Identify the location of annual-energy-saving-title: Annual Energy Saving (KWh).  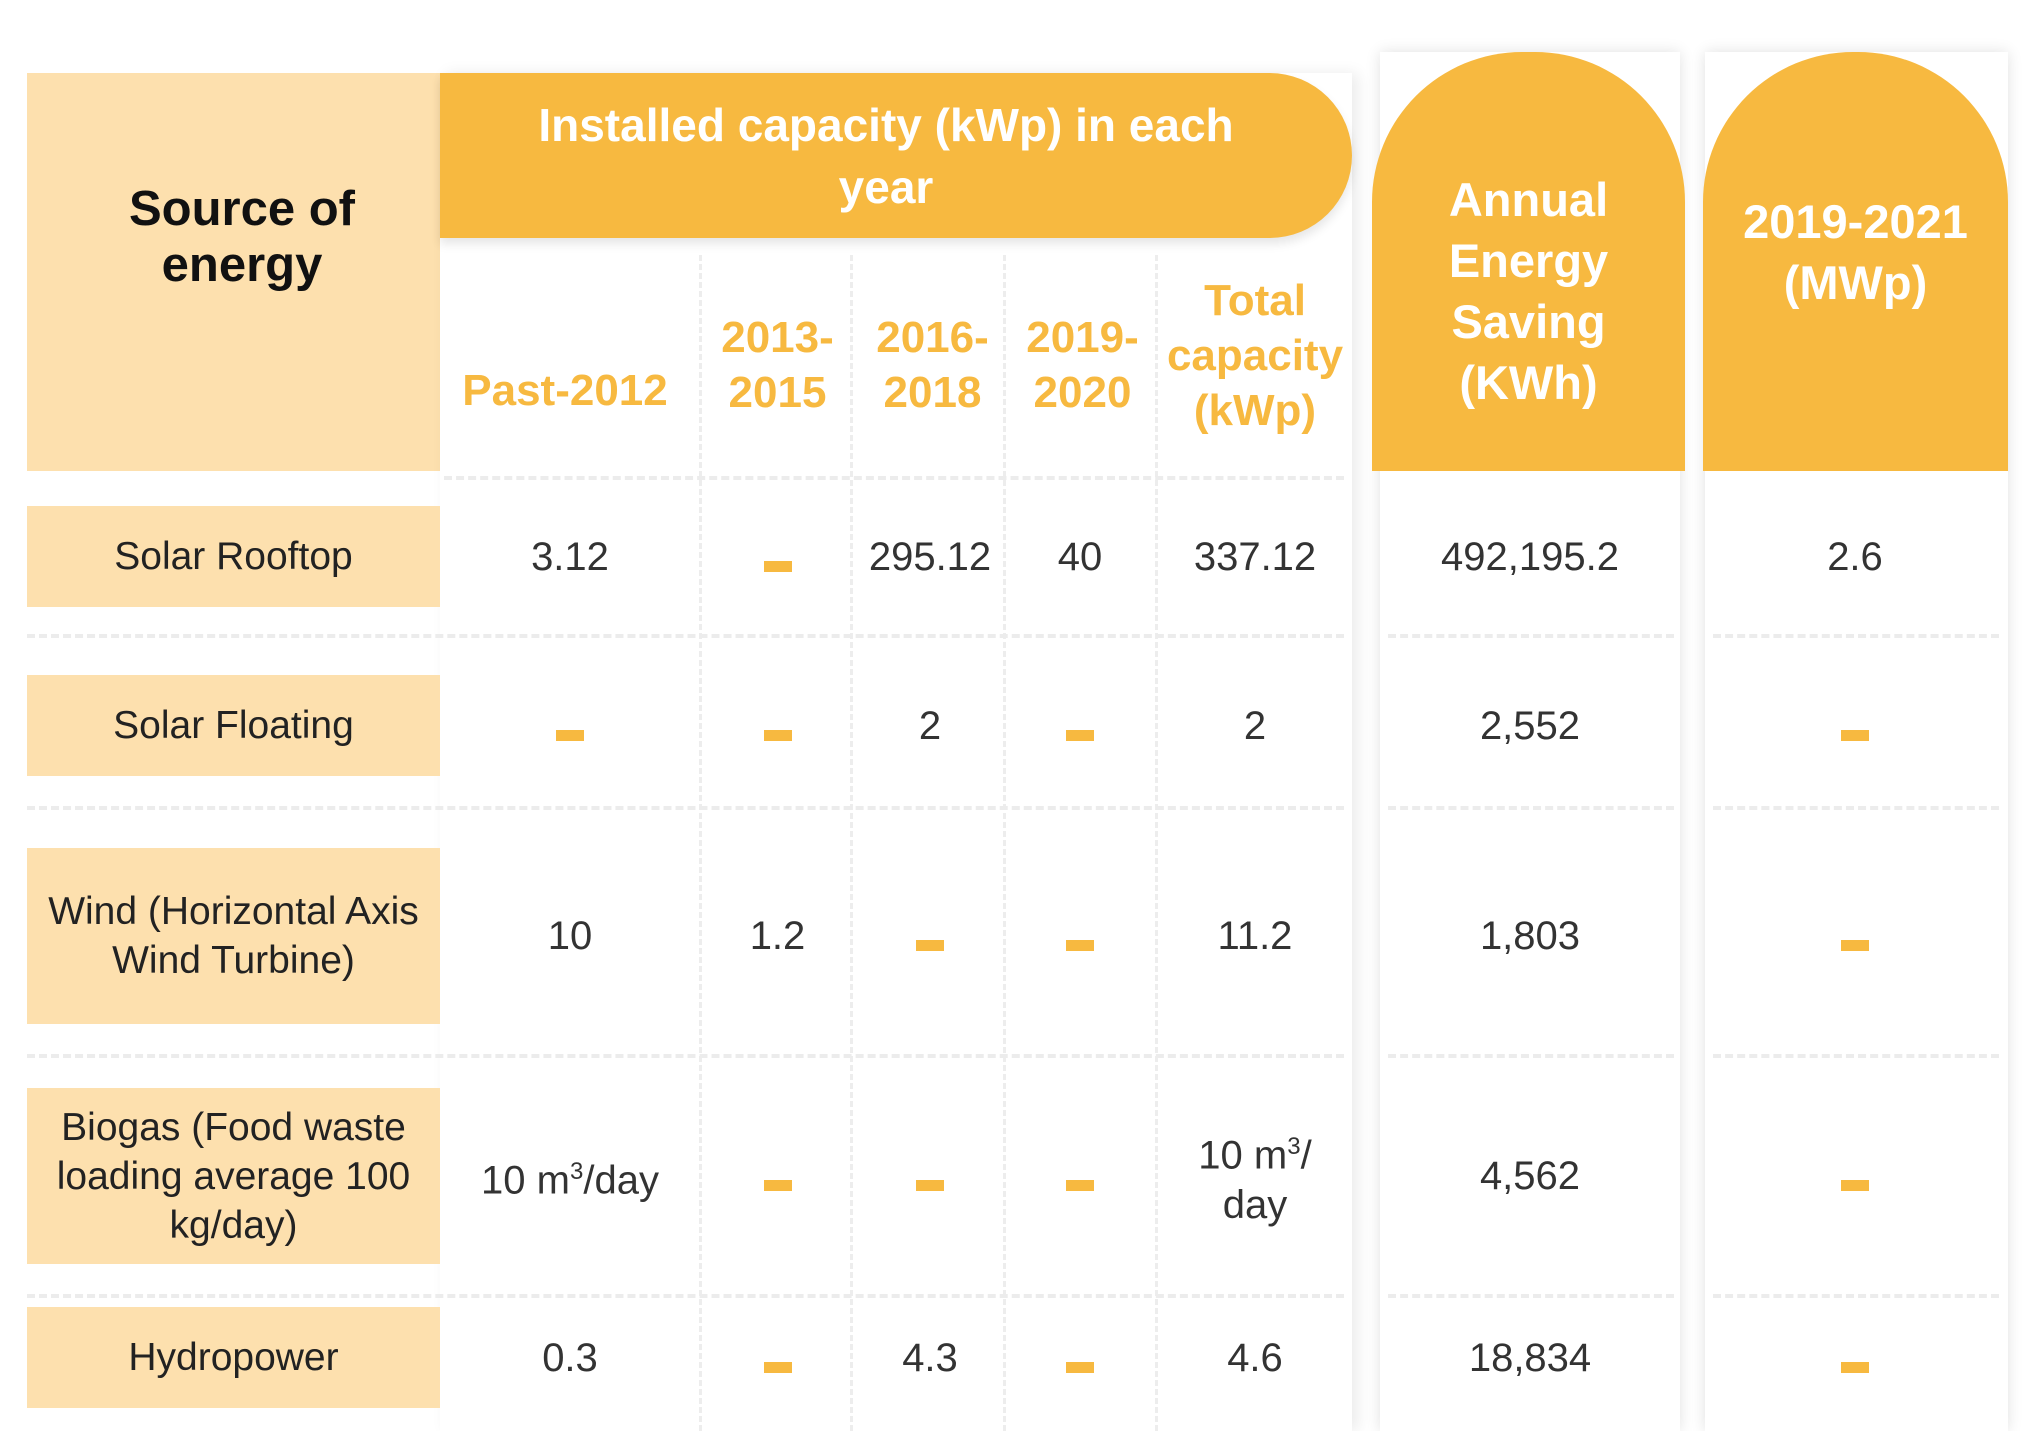
(1528, 290).